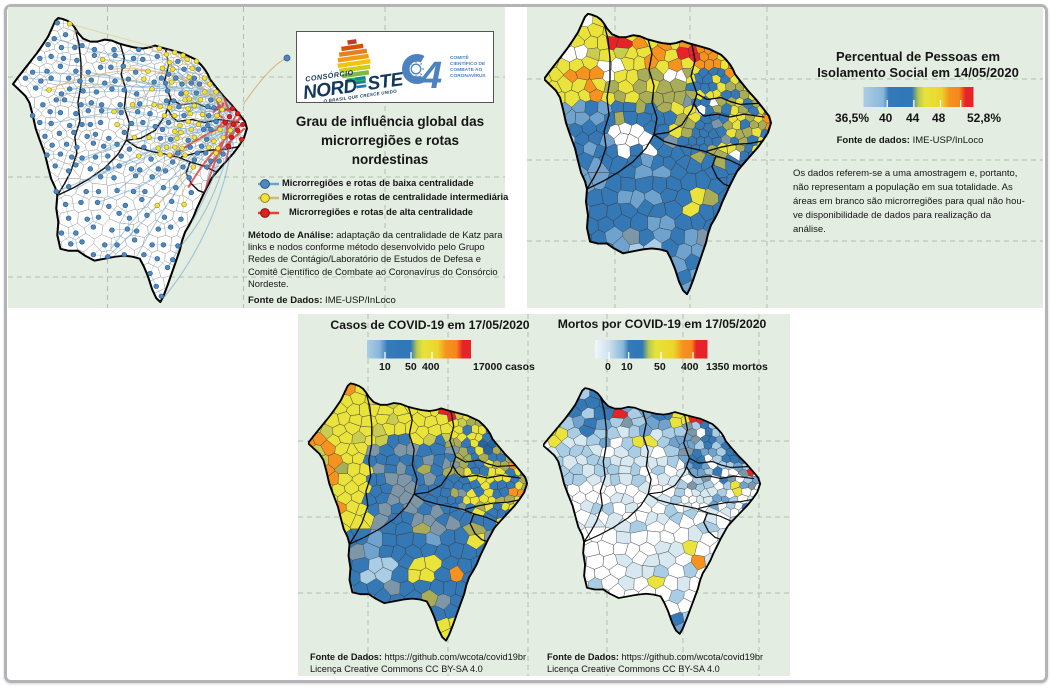 The height and width of the screenshot is (690, 1051). I want to click on svg-text: CORONAVÍRUS, so click(468, 75).